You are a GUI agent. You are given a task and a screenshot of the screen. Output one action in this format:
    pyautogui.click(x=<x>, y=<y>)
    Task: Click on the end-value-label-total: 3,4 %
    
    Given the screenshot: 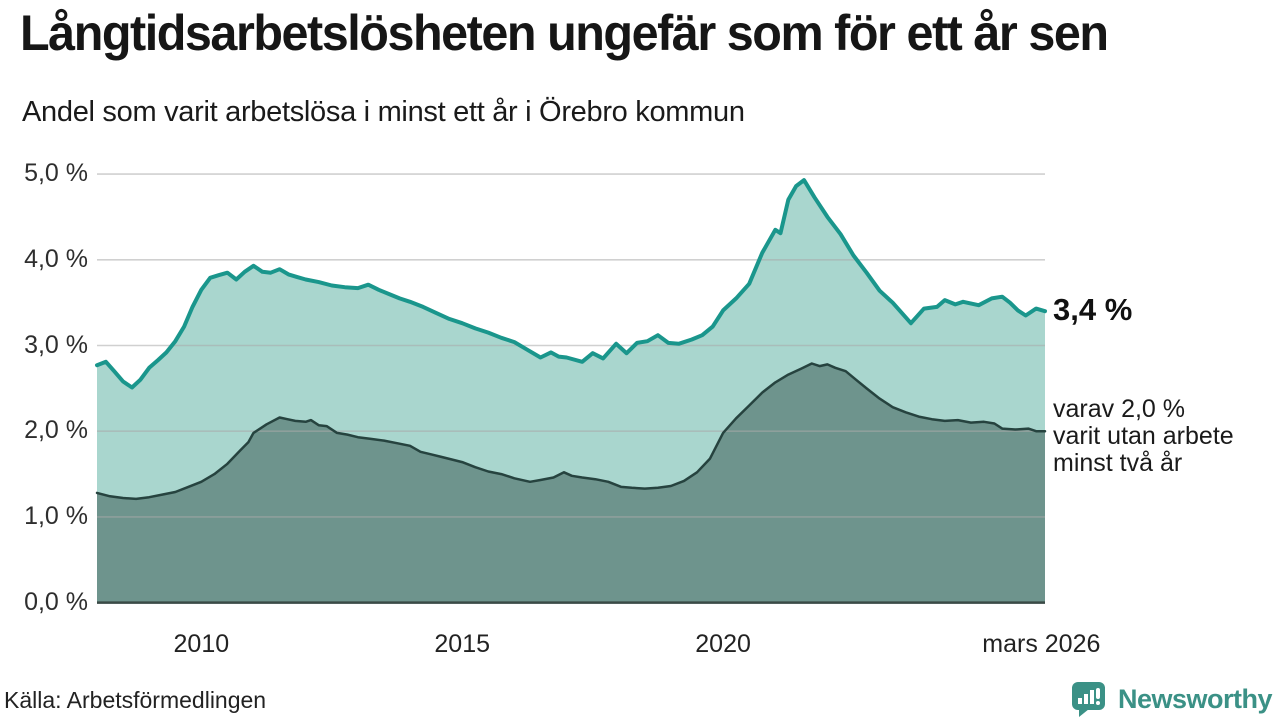 What is the action you would take?
    pyautogui.click(x=1093, y=309)
    